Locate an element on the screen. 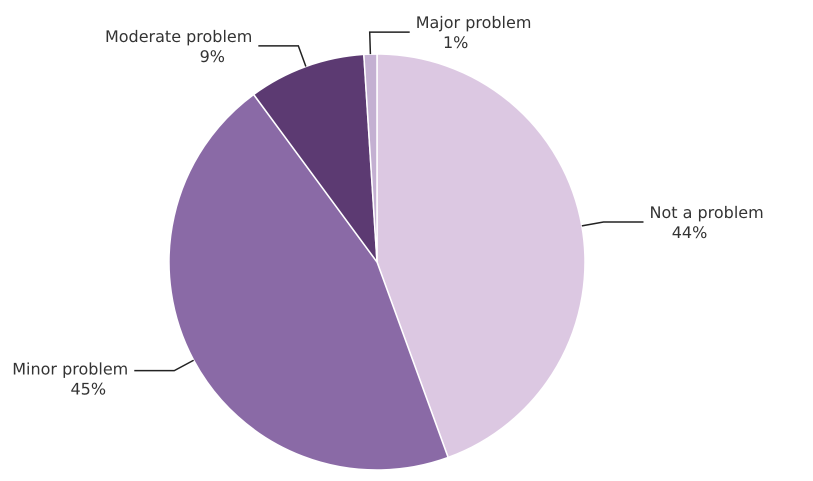 Image resolution: width=813 pixels, height=481 pixels. data-label: 9% is located at coordinates (213, 56).